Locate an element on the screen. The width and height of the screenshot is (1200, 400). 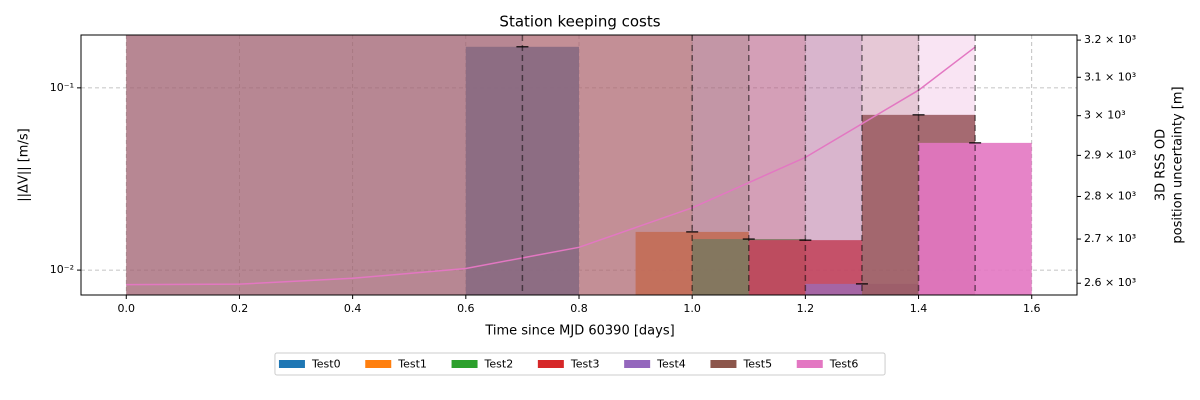
legend-label: Test1 is located at coordinates (412, 364).